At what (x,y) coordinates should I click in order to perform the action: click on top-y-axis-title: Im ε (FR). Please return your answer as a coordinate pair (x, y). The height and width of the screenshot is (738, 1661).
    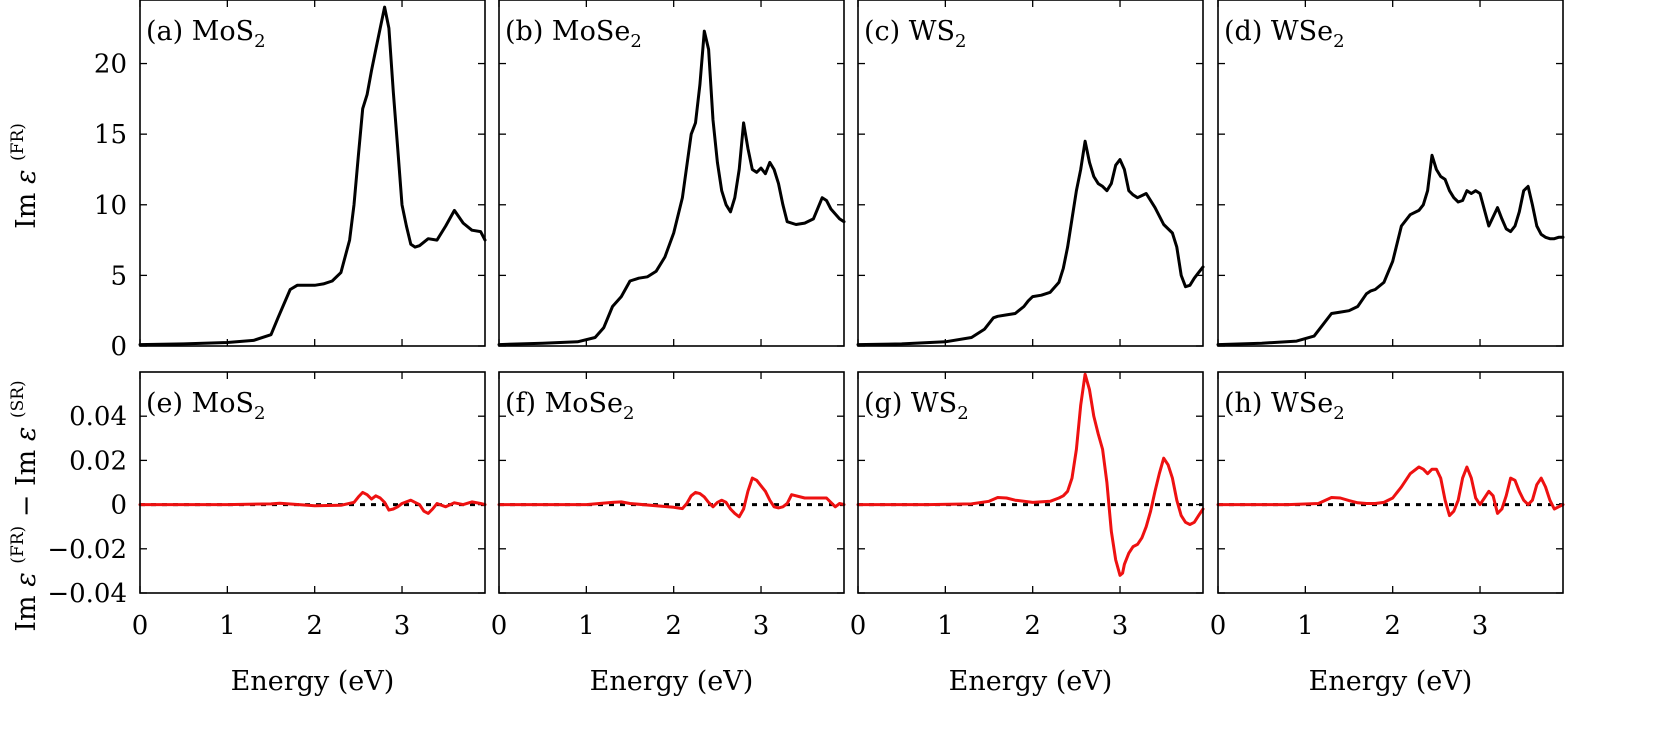
    Looking at the image, I should click on (25, 176).